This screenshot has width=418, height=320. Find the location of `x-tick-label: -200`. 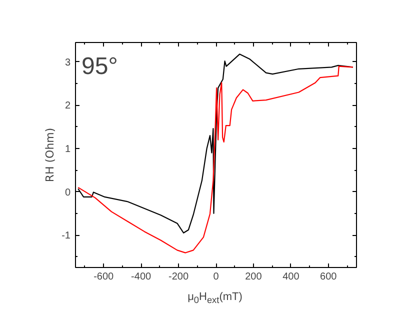

x-tick-label: -200 is located at coordinates (178, 277).